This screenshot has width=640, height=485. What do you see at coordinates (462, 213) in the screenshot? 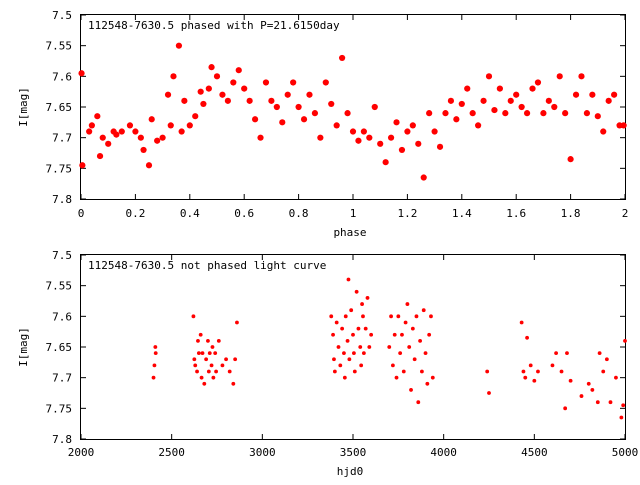
I see `x-tick-label: 1.4` at bounding box center [462, 213].